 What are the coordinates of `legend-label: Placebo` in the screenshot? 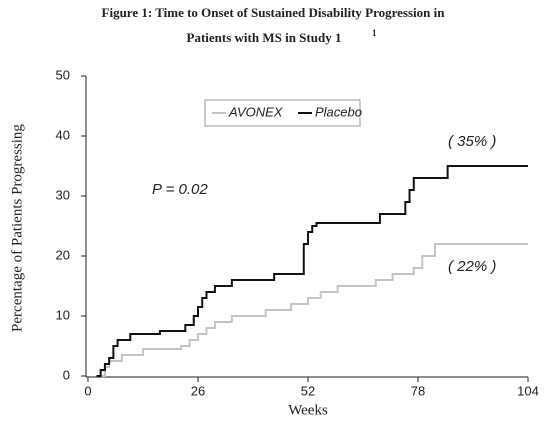 It's located at (338, 111).